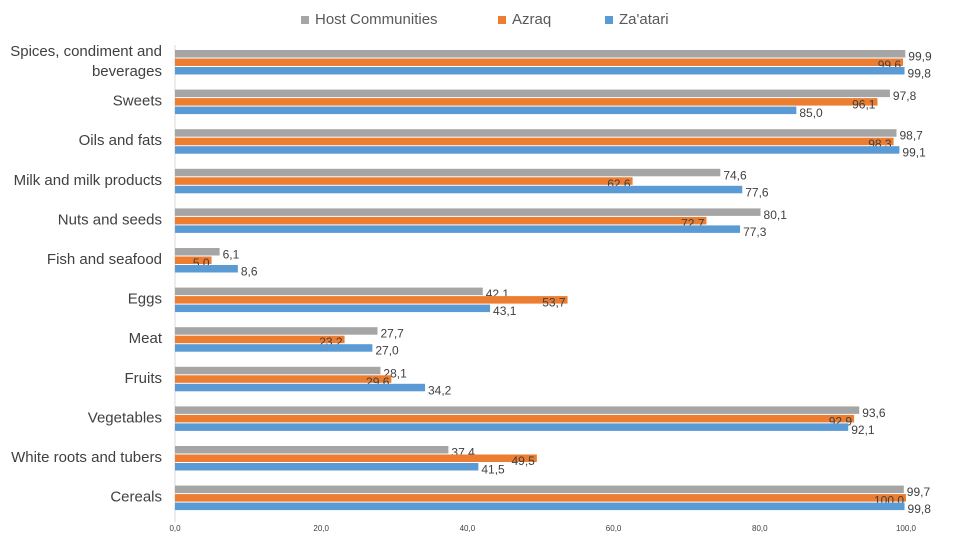  I want to click on x-tick-label: 60,0, so click(614, 528).